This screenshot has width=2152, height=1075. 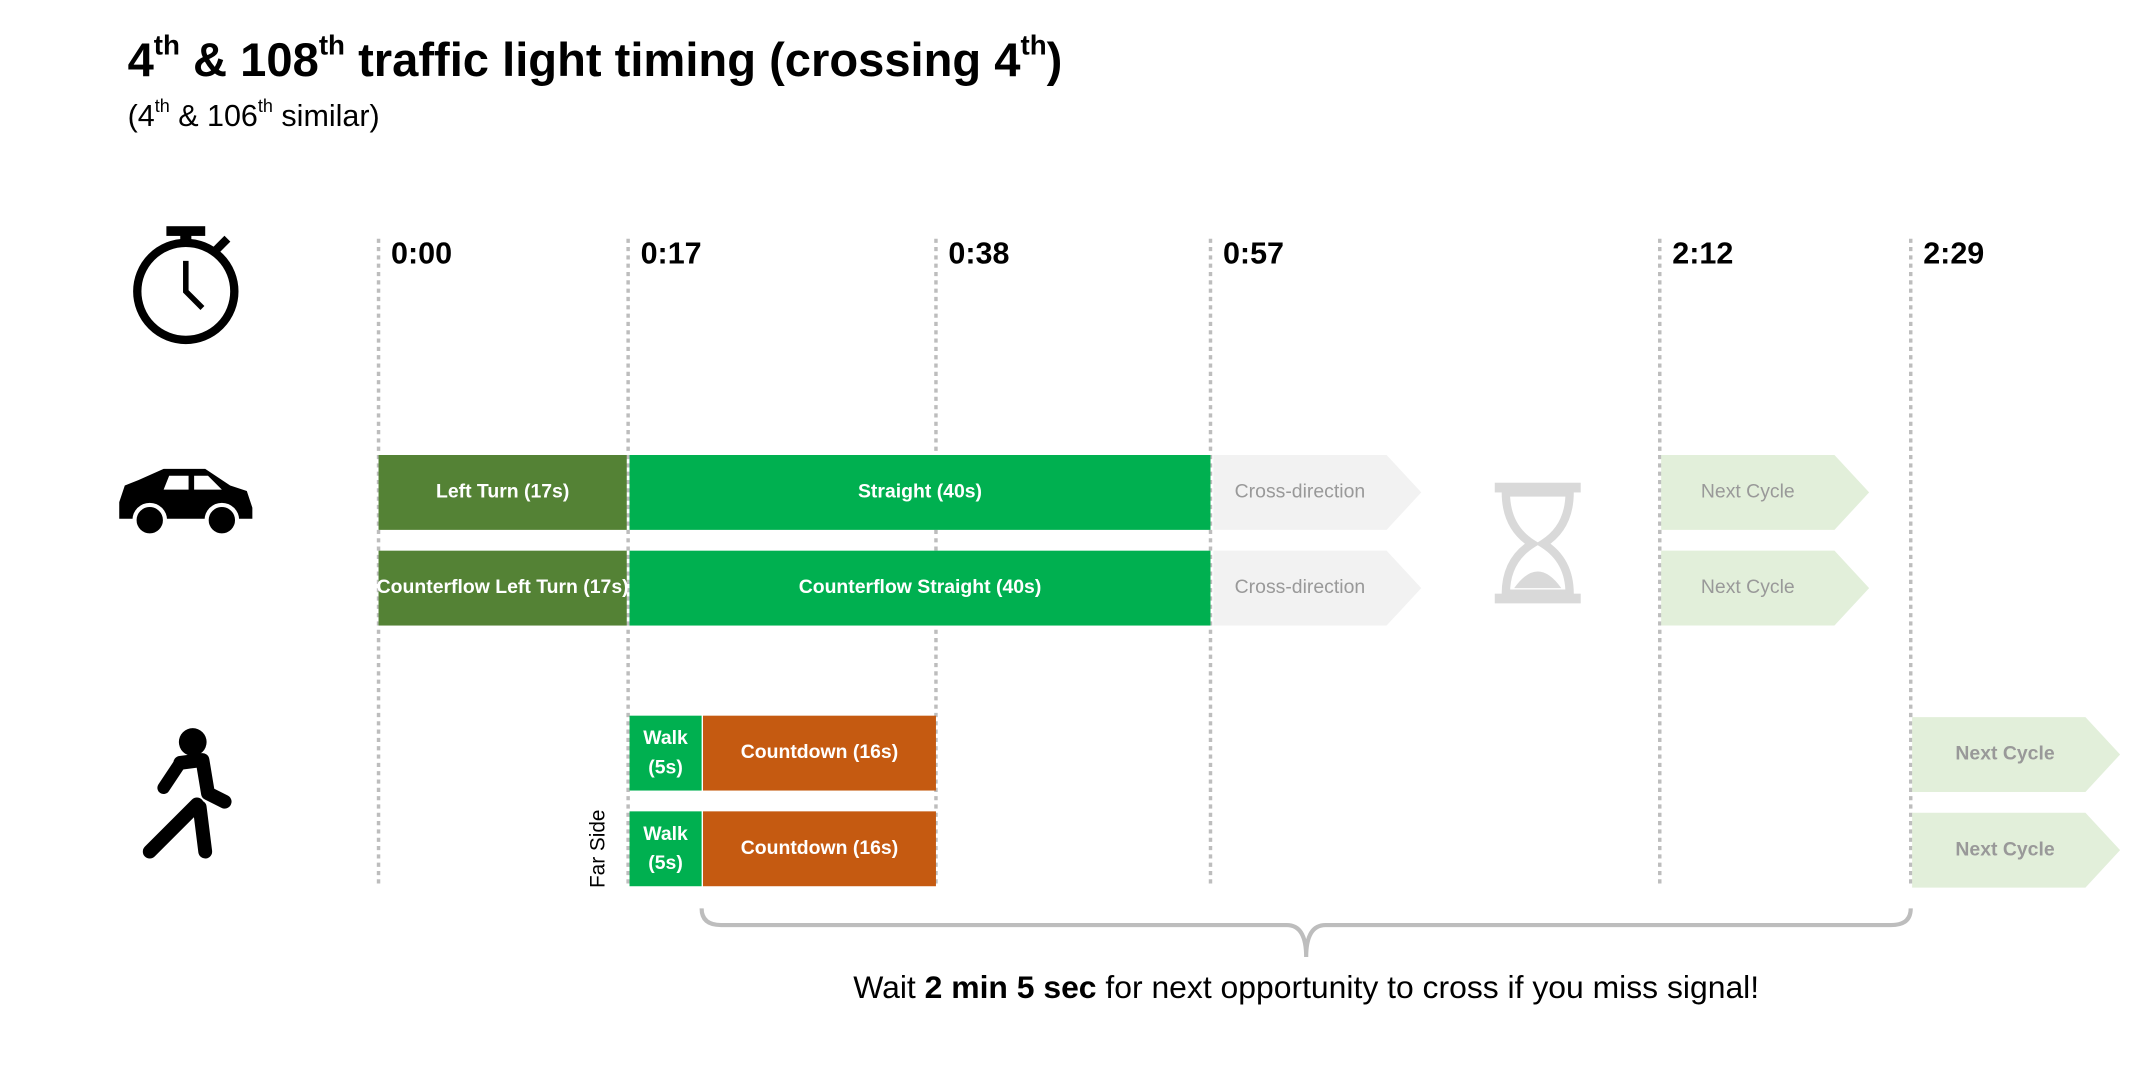 What do you see at coordinates (597, 849) in the screenshot?
I see `far-side-label: Far Side` at bounding box center [597, 849].